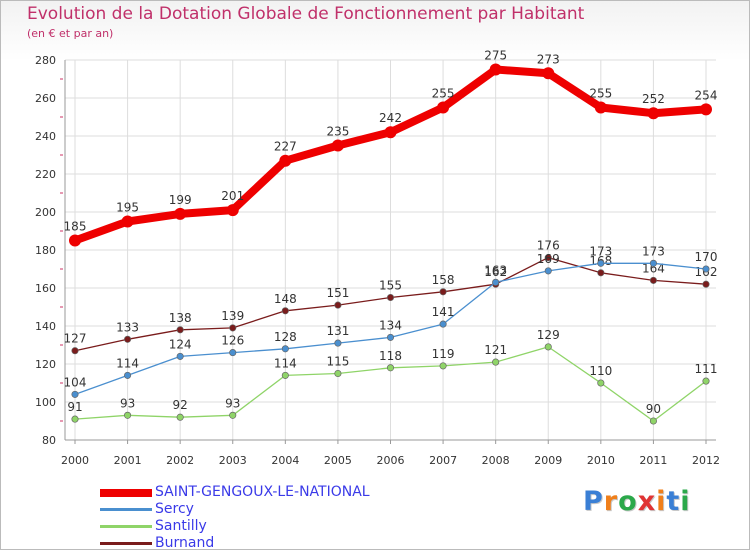  What do you see at coordinates (70, 33) in the screenshot?
I see `chart-subtitle: (en € et par an)` at bounding box center [70, 33].